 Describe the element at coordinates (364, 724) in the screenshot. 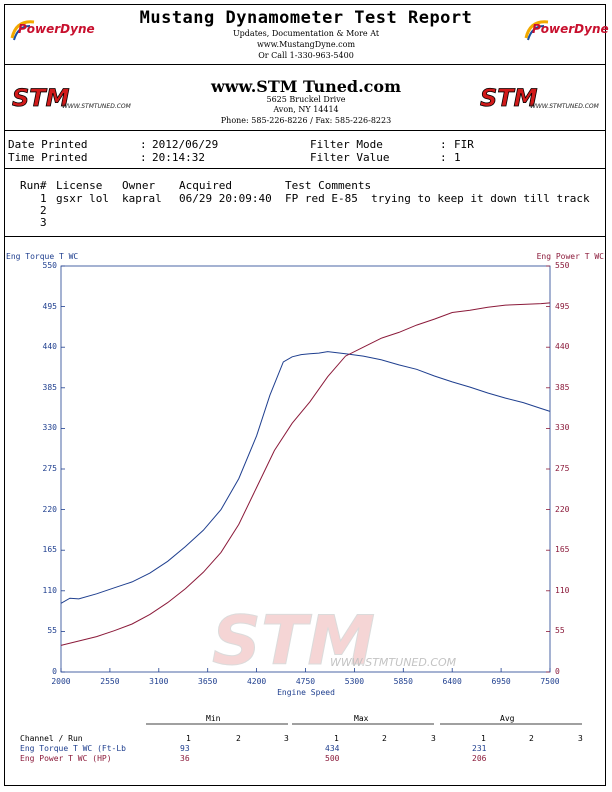

I see `stats-header-lines` at that location.